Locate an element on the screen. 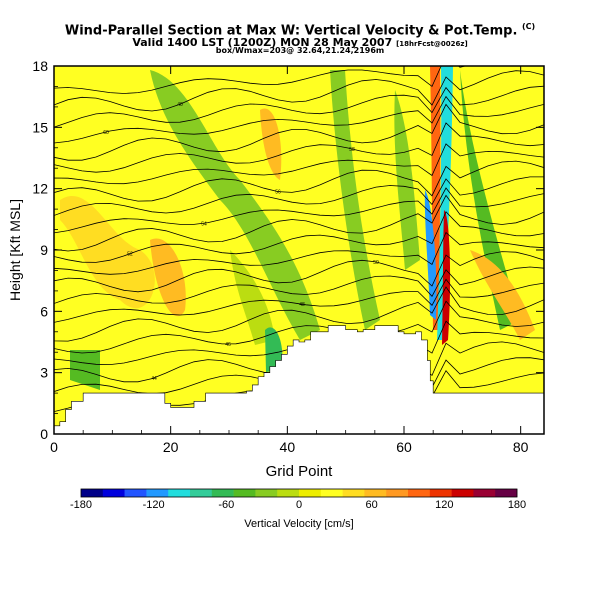  contour-label: 50 is located at coordinates (376, 263).